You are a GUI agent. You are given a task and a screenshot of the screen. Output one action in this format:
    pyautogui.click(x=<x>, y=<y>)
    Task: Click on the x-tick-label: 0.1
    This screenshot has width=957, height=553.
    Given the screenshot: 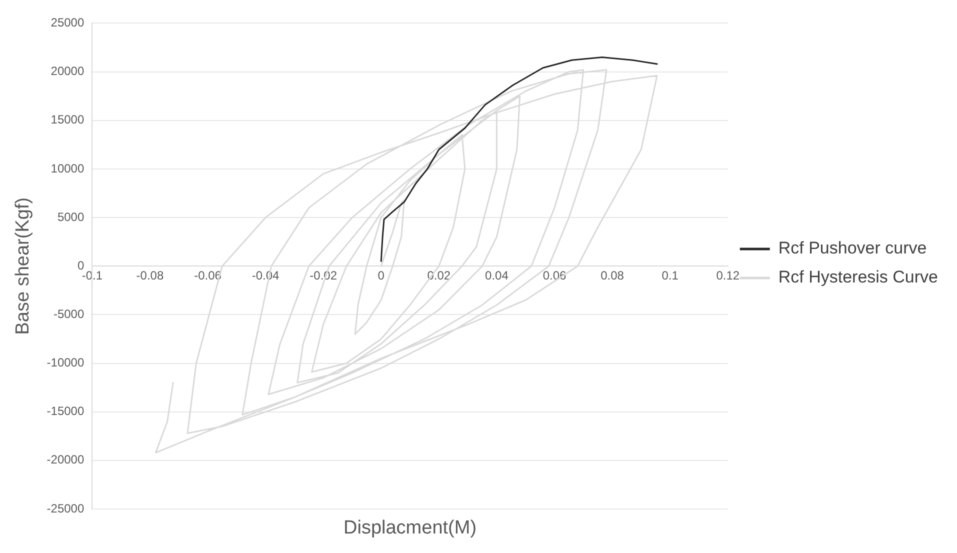 What is the action you would take?
    pyautogui.click(x=670, y=275)
    